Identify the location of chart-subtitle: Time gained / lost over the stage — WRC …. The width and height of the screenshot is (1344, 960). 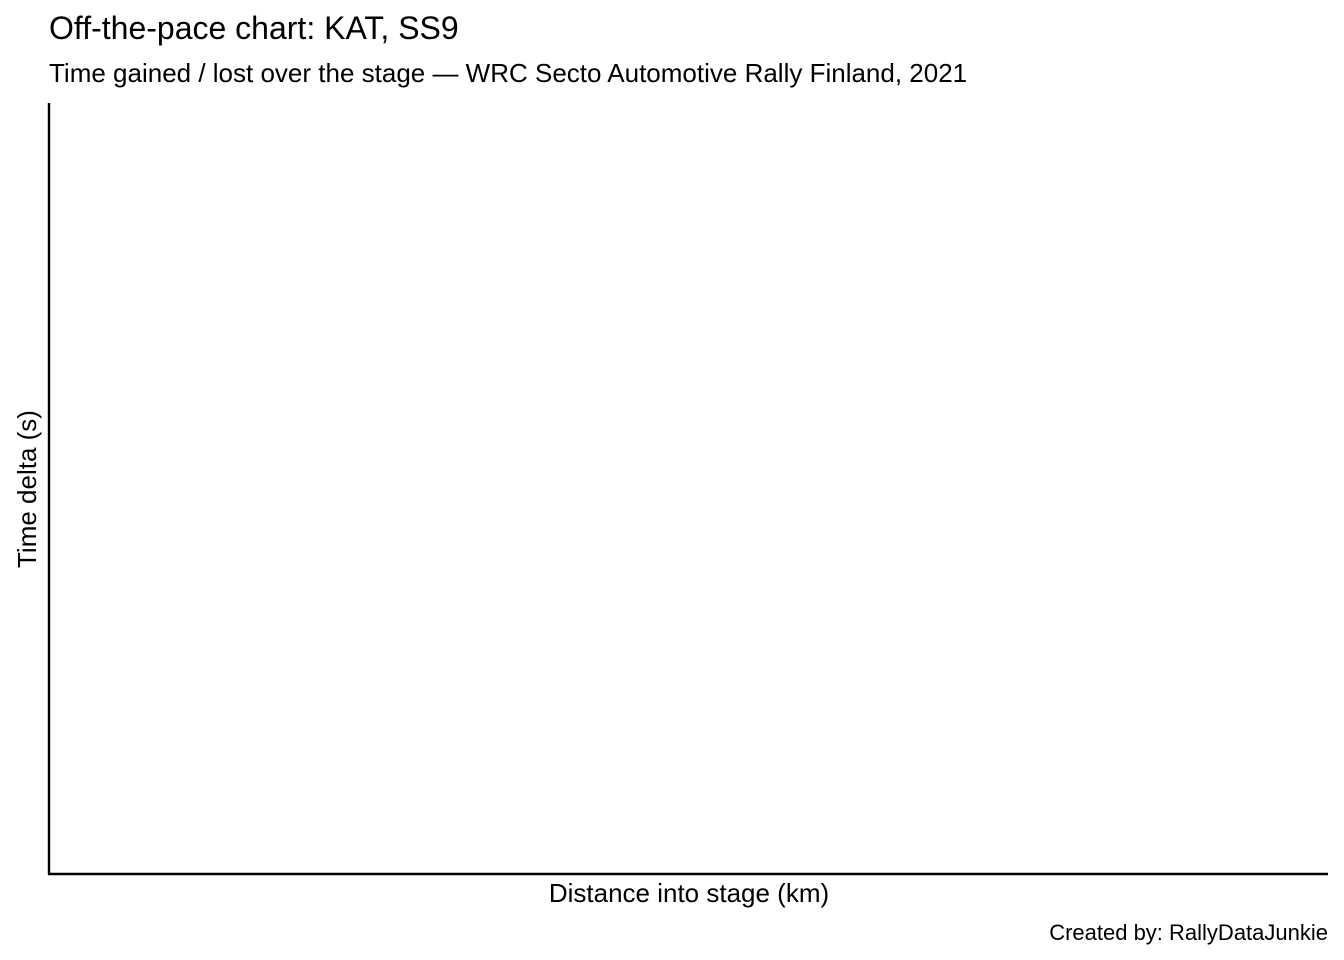
(508, 73).